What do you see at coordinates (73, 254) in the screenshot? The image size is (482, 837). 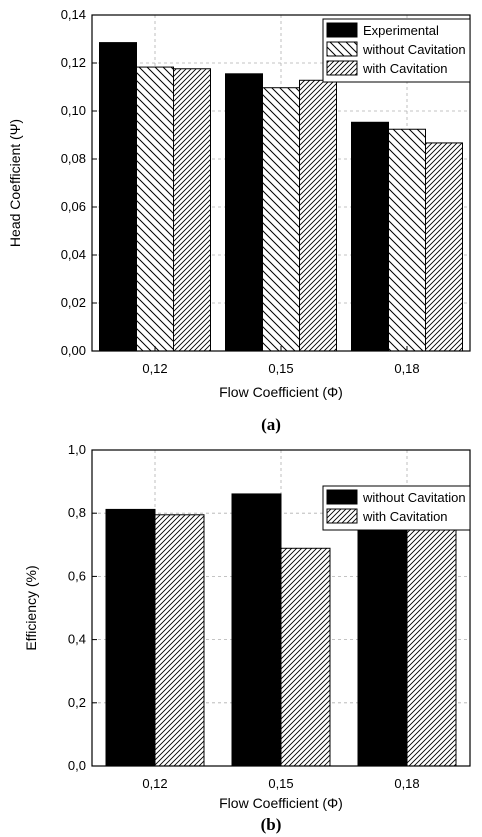 I see `y-tick-label: 0,04` at bounding box center [73, 254].